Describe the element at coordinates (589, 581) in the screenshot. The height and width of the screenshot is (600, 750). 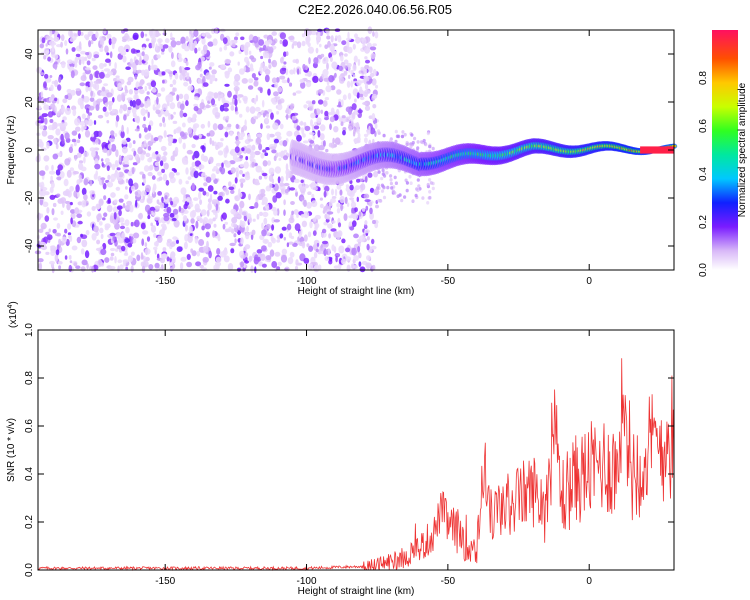
I see `snr-x-tick-label: 0` at that location.